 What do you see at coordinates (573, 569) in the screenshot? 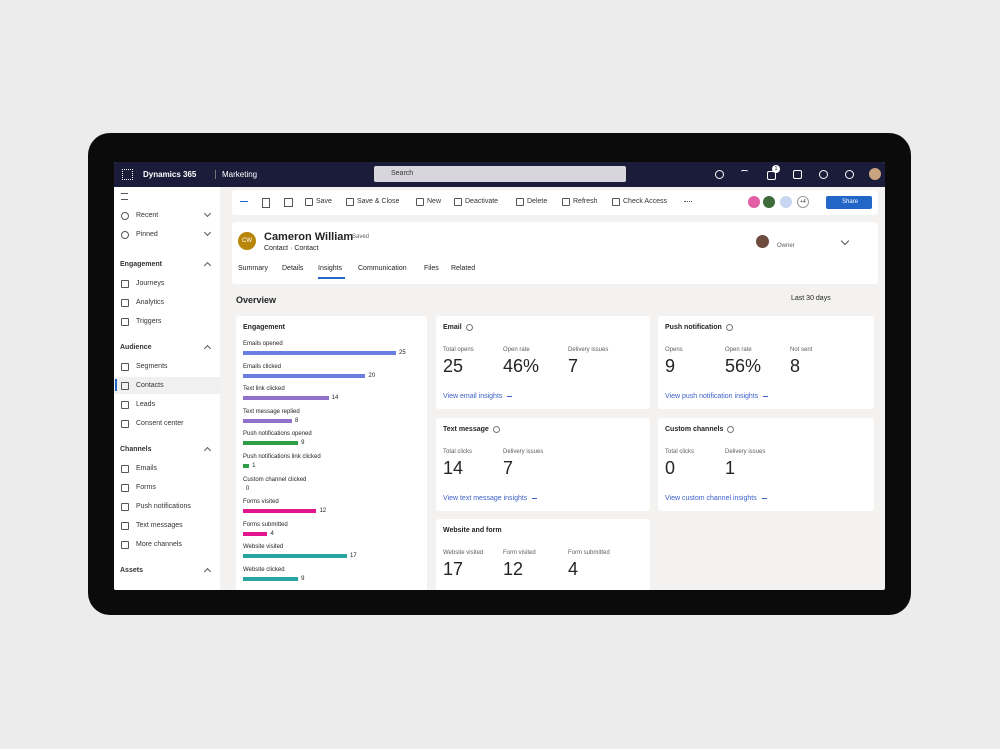
I see `stat-value: 4` at bounding box center [573, 569].